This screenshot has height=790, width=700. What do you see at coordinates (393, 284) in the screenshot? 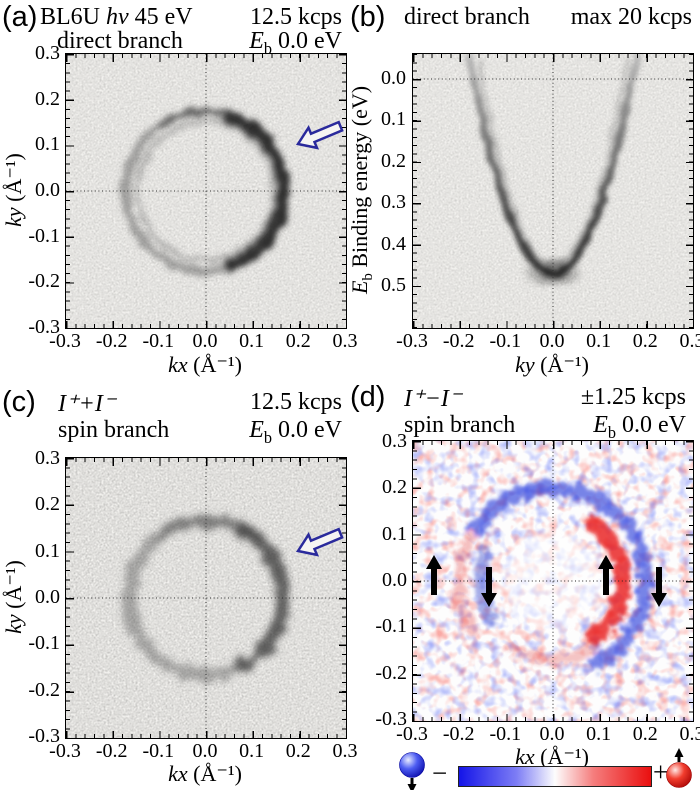
I see `tick-label: 0.5` at bounding box center [393, 284].